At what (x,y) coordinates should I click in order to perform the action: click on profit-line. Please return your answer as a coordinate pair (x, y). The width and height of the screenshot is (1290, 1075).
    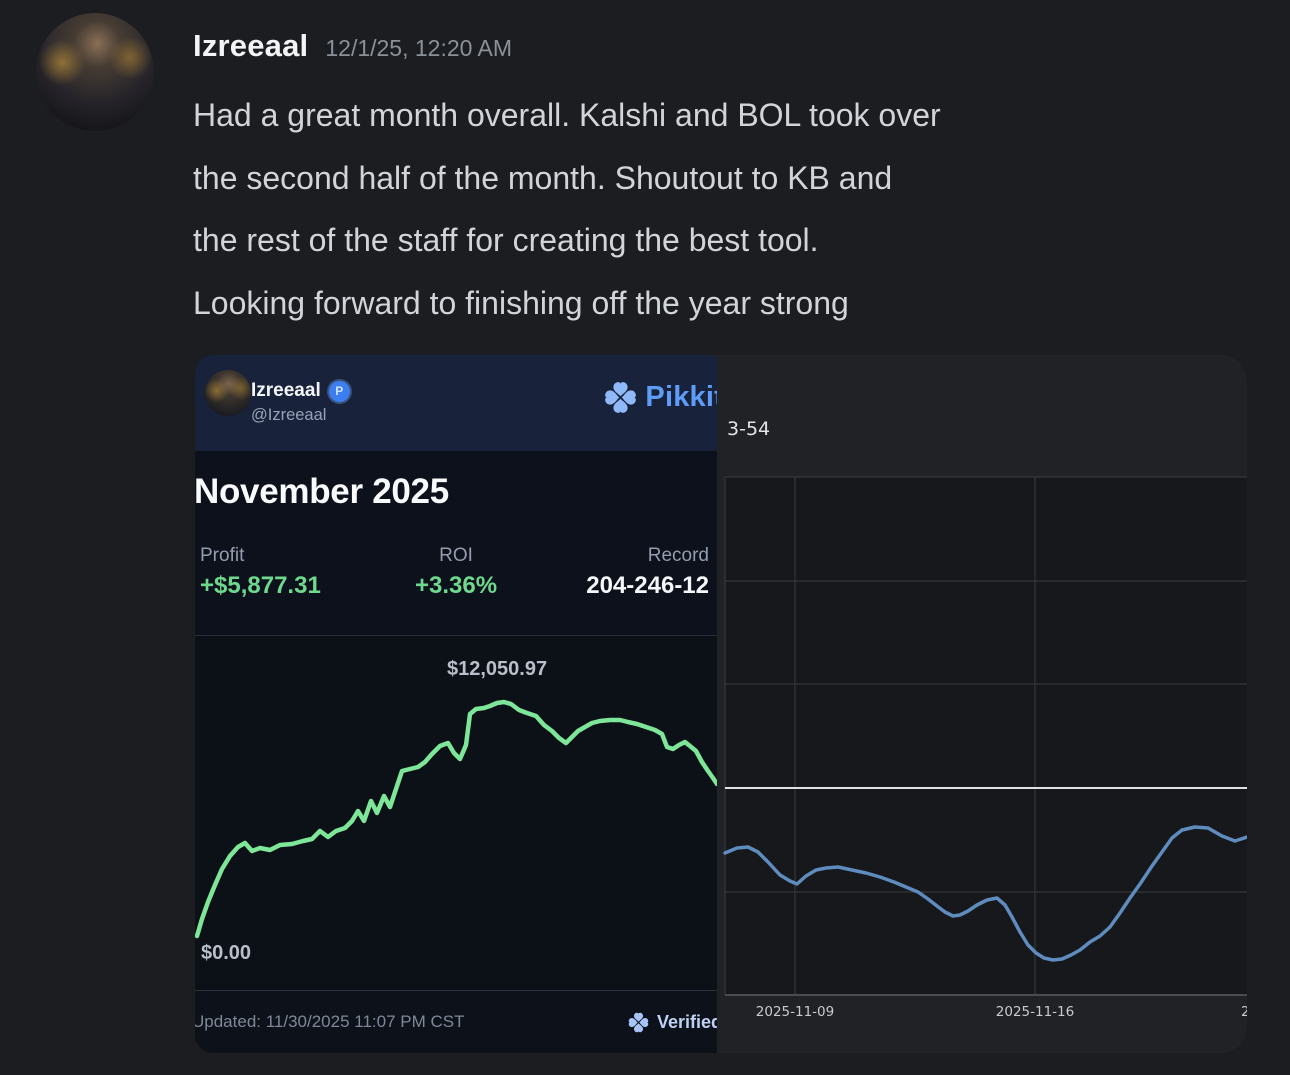
    Looking at the image, I should click on (456, 819).